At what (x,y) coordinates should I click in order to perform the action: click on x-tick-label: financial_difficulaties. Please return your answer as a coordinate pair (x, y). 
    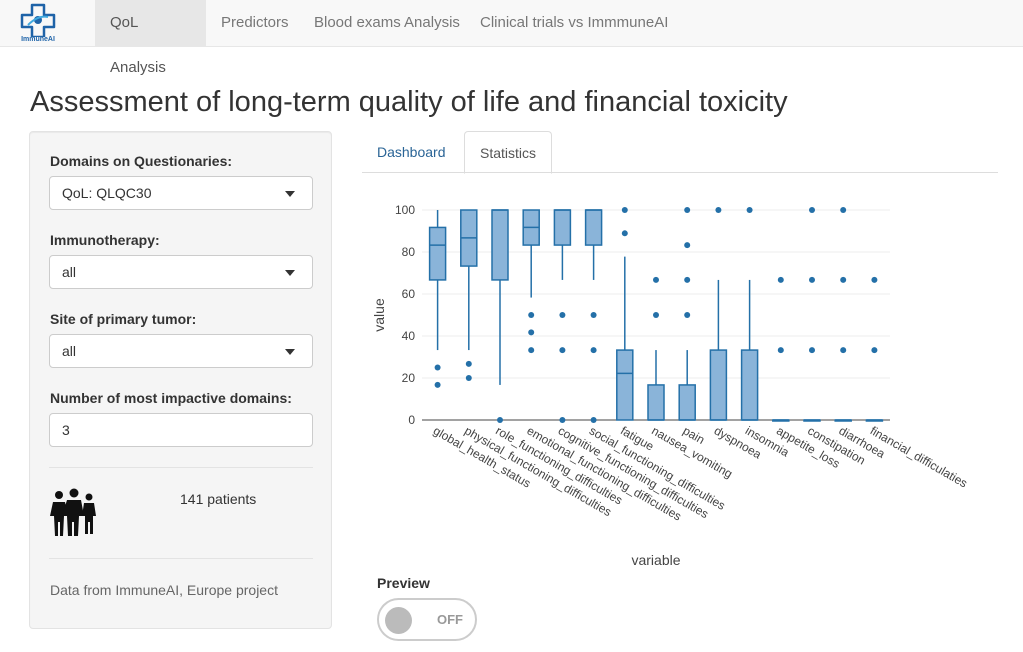
    Looking at the image, I should click on (919, 456).